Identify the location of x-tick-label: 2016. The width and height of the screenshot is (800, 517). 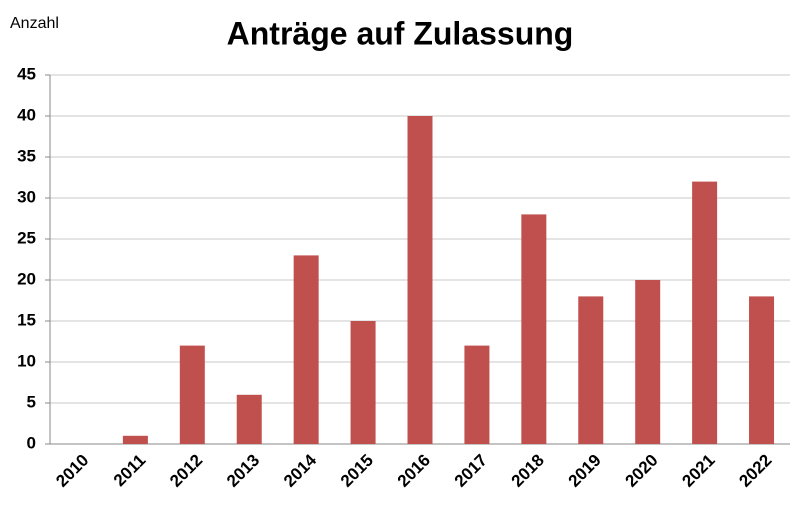
(414, 471).